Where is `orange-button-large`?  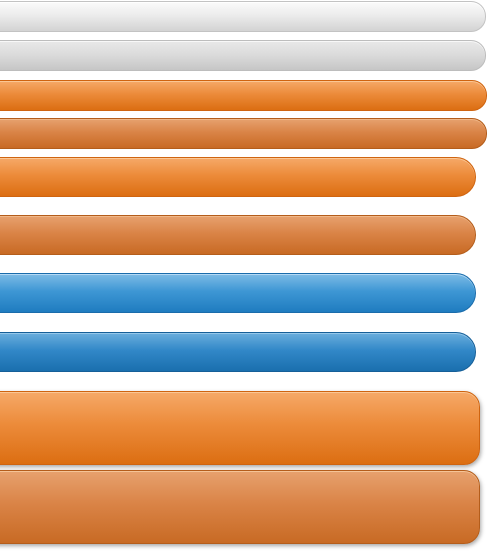
orange-button-large is located at coordinates (240, 428).